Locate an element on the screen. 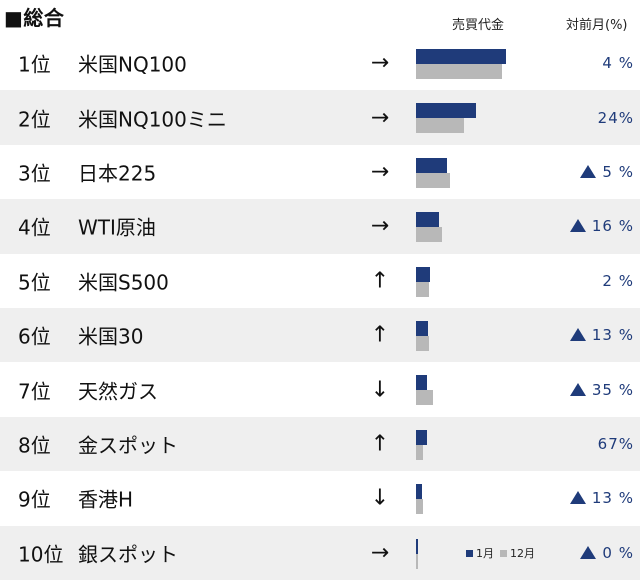 The height and width of the screenshot is (580, 640). month-change-value: 16 % is located at coordinates (612, 226).